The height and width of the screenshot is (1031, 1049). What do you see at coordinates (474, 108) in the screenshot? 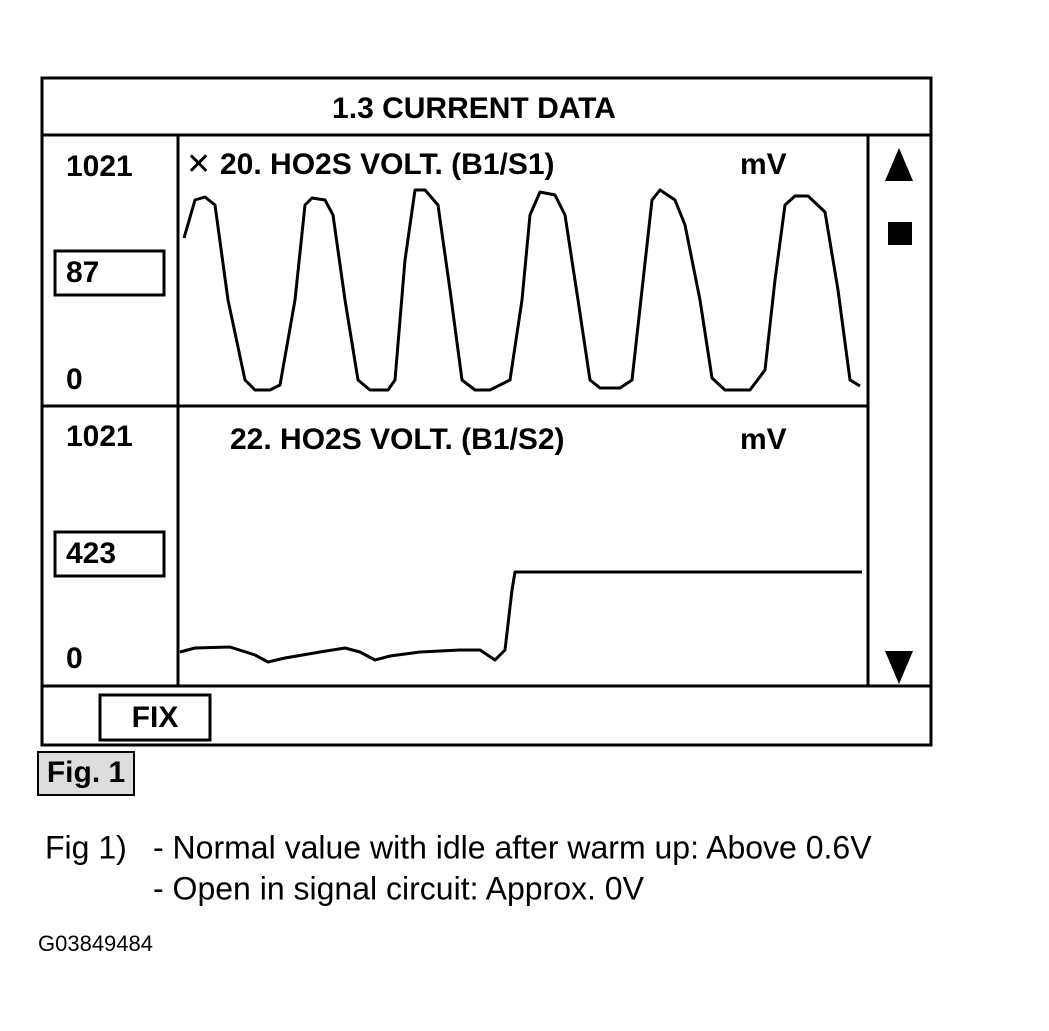
I see `screen-title: 1.3 CURRENT DATA` at bounding box center [474, 108].